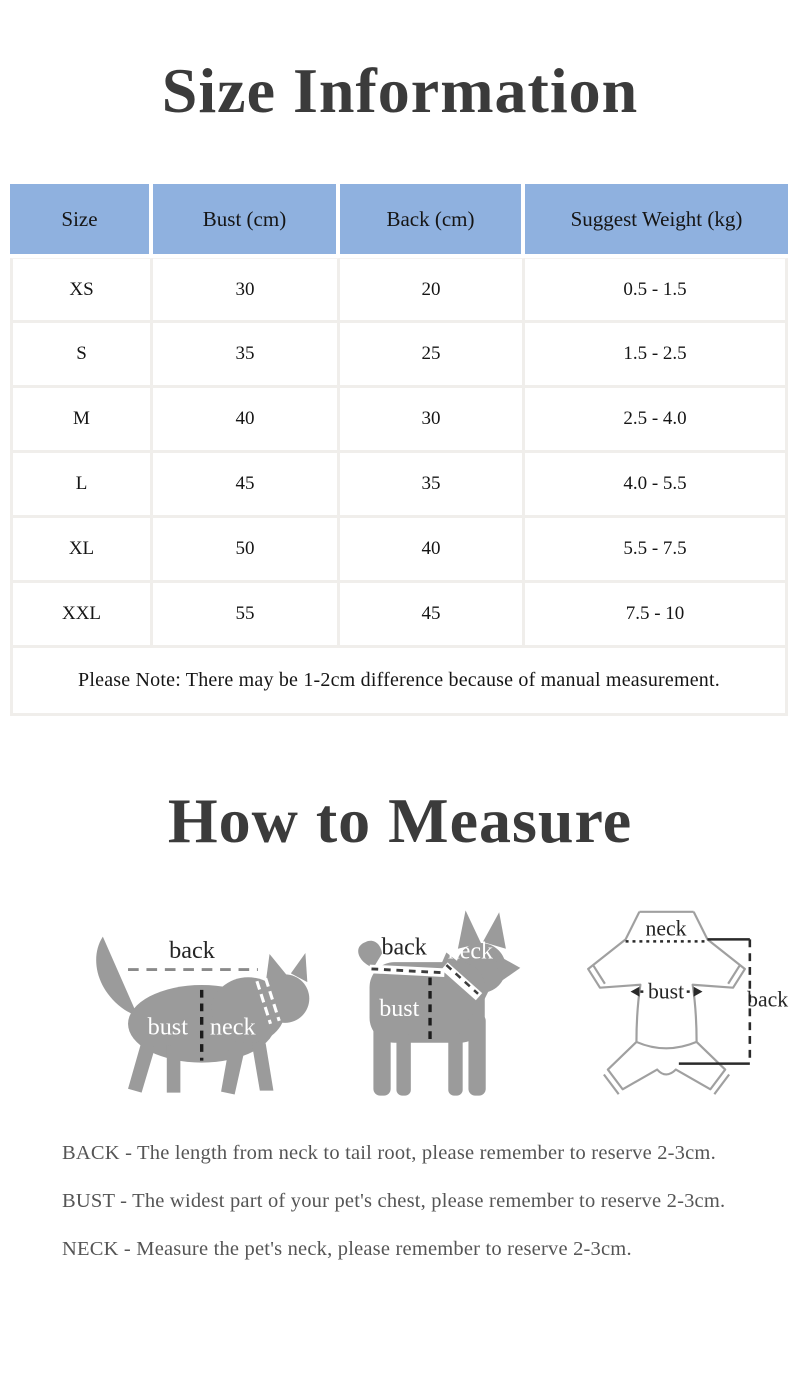 The height and width of the screenshot is (1400, 800). What do you see at coordinates (246, 290) in the screenshot?
I see `cell-bust: 30` at bounding box center [246, 290].